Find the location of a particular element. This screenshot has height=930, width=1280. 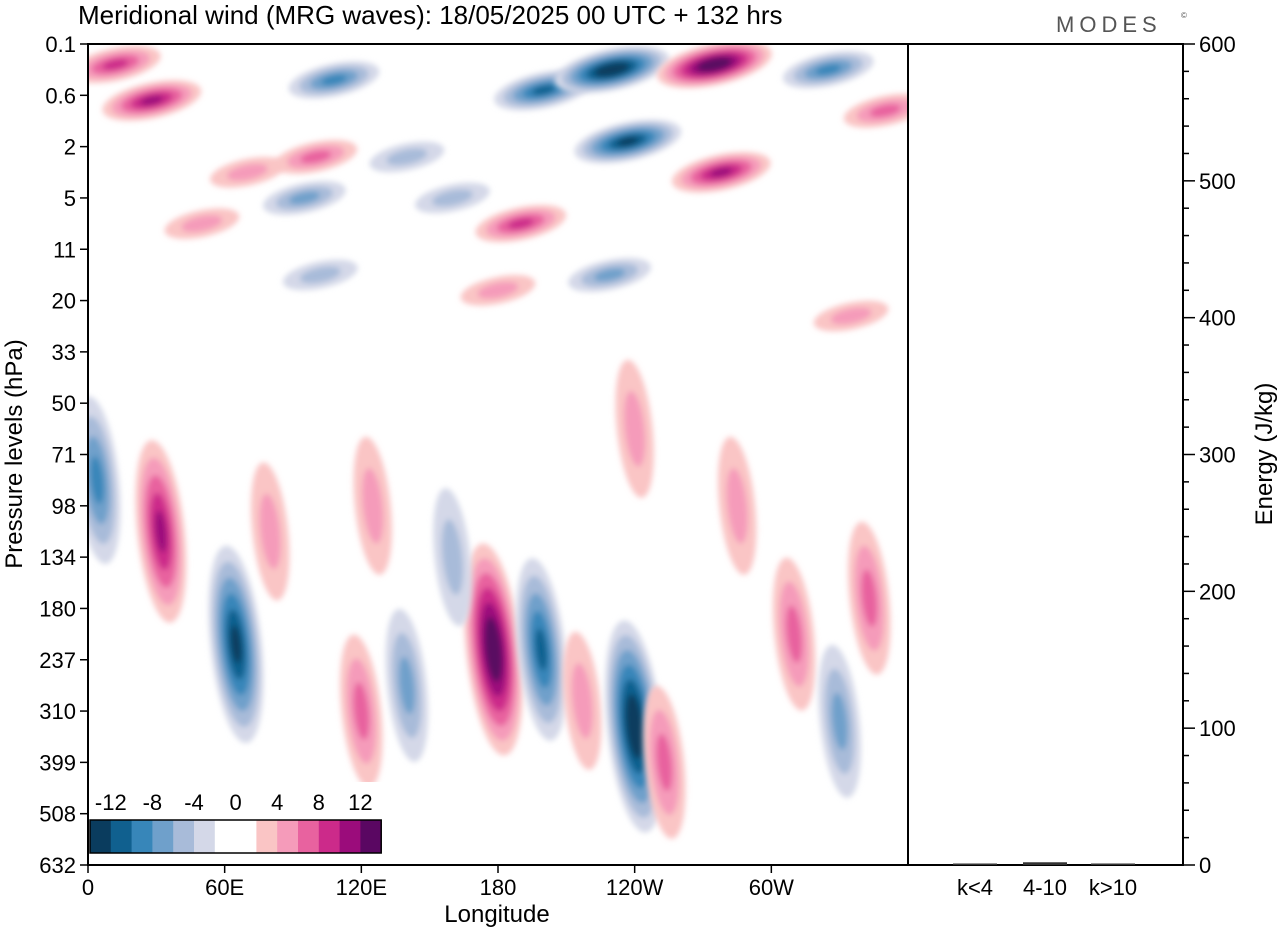

pressure-tick-label: 0.6 is located at coordinates (60, 95).